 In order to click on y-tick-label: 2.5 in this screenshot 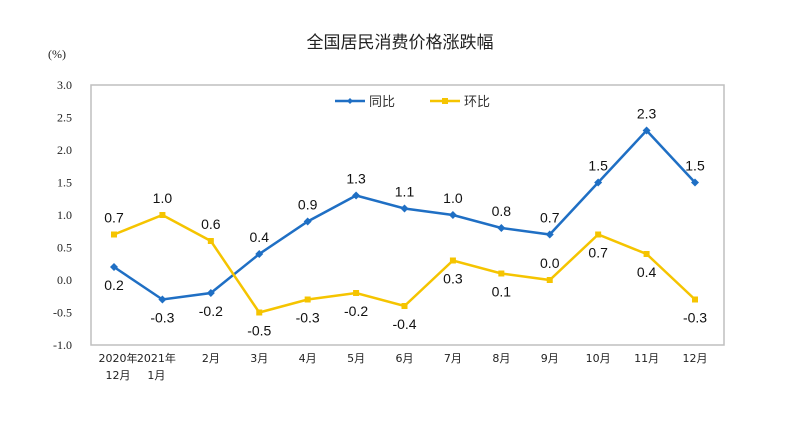, I will do `click(64, 118)`.